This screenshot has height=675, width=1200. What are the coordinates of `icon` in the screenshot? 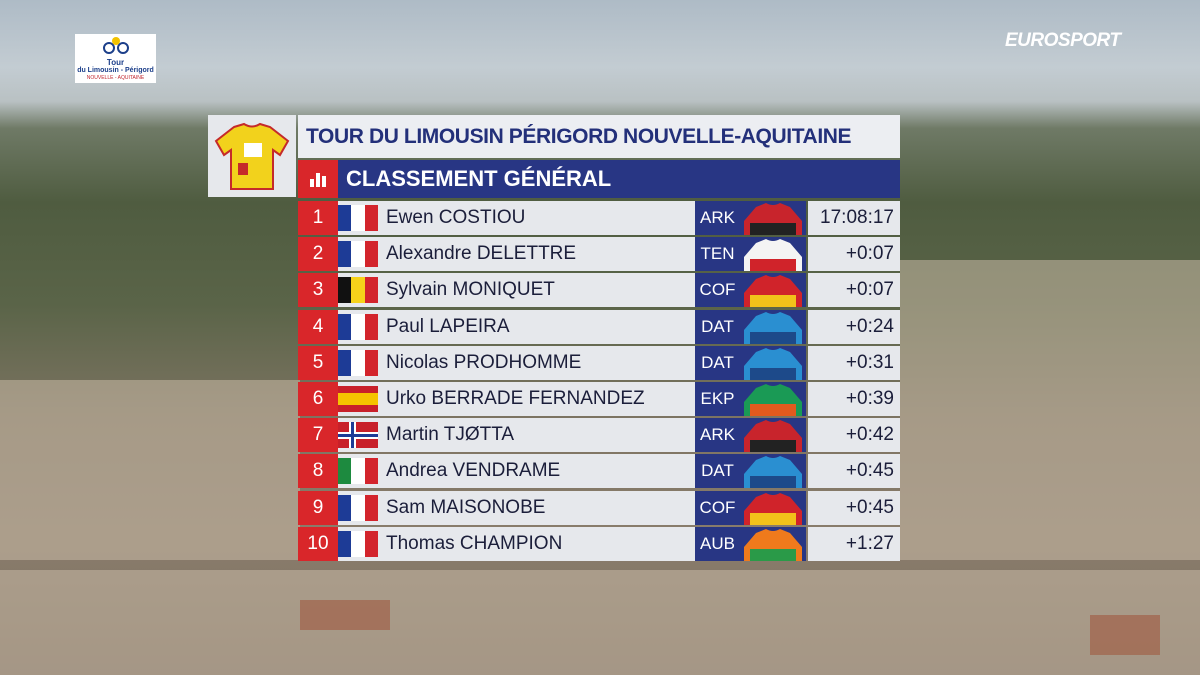 It's located at (318, 180).